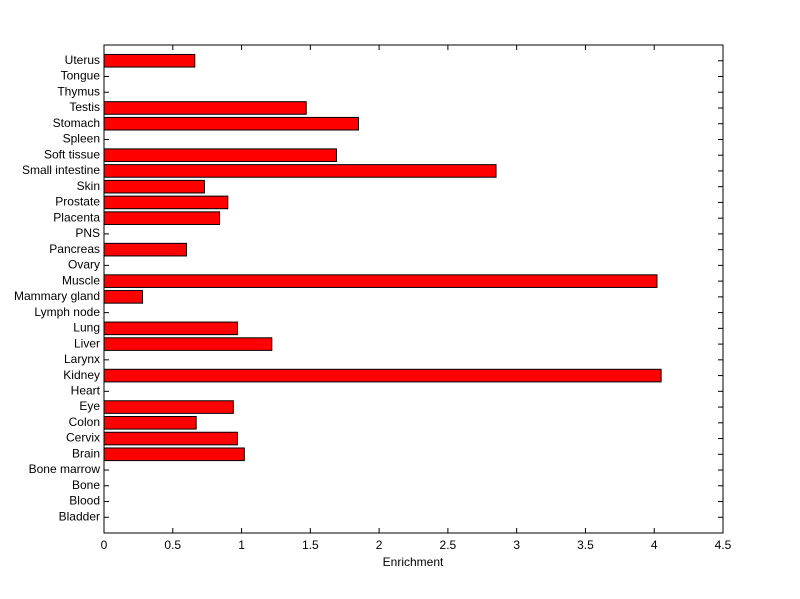 This screenshot has width=800, height=599. I want to click on y-tick-label: Bone, so click(86, 485).